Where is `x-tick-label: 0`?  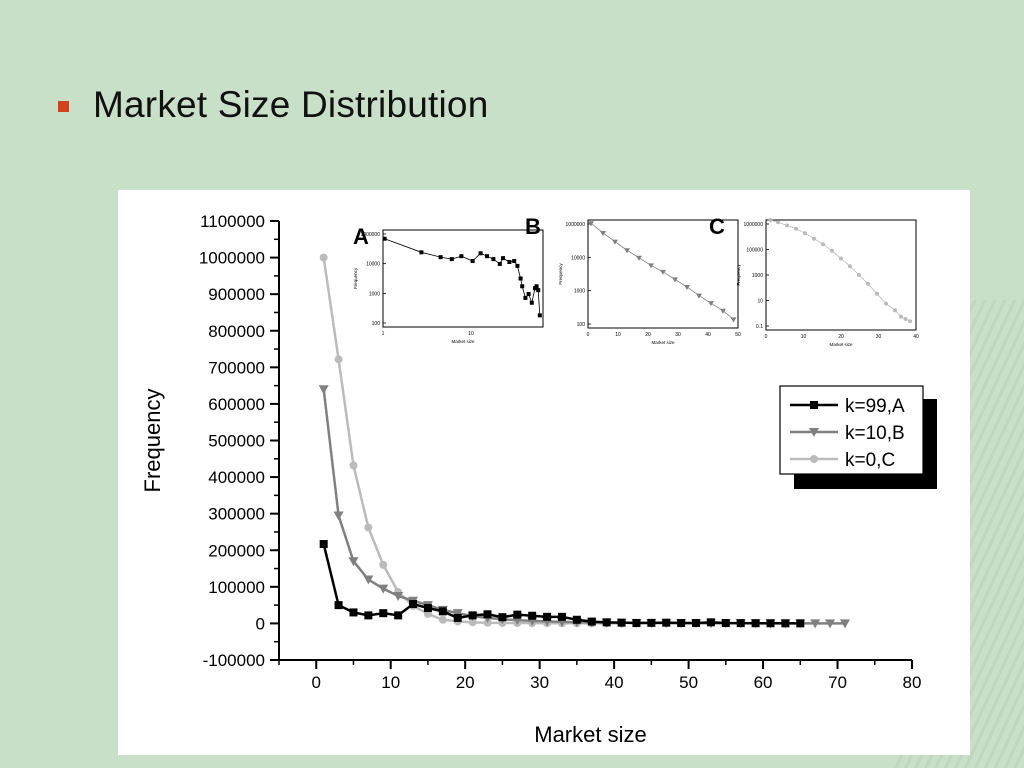
x-tick-label: 0 is located at coordinates (316, 682).